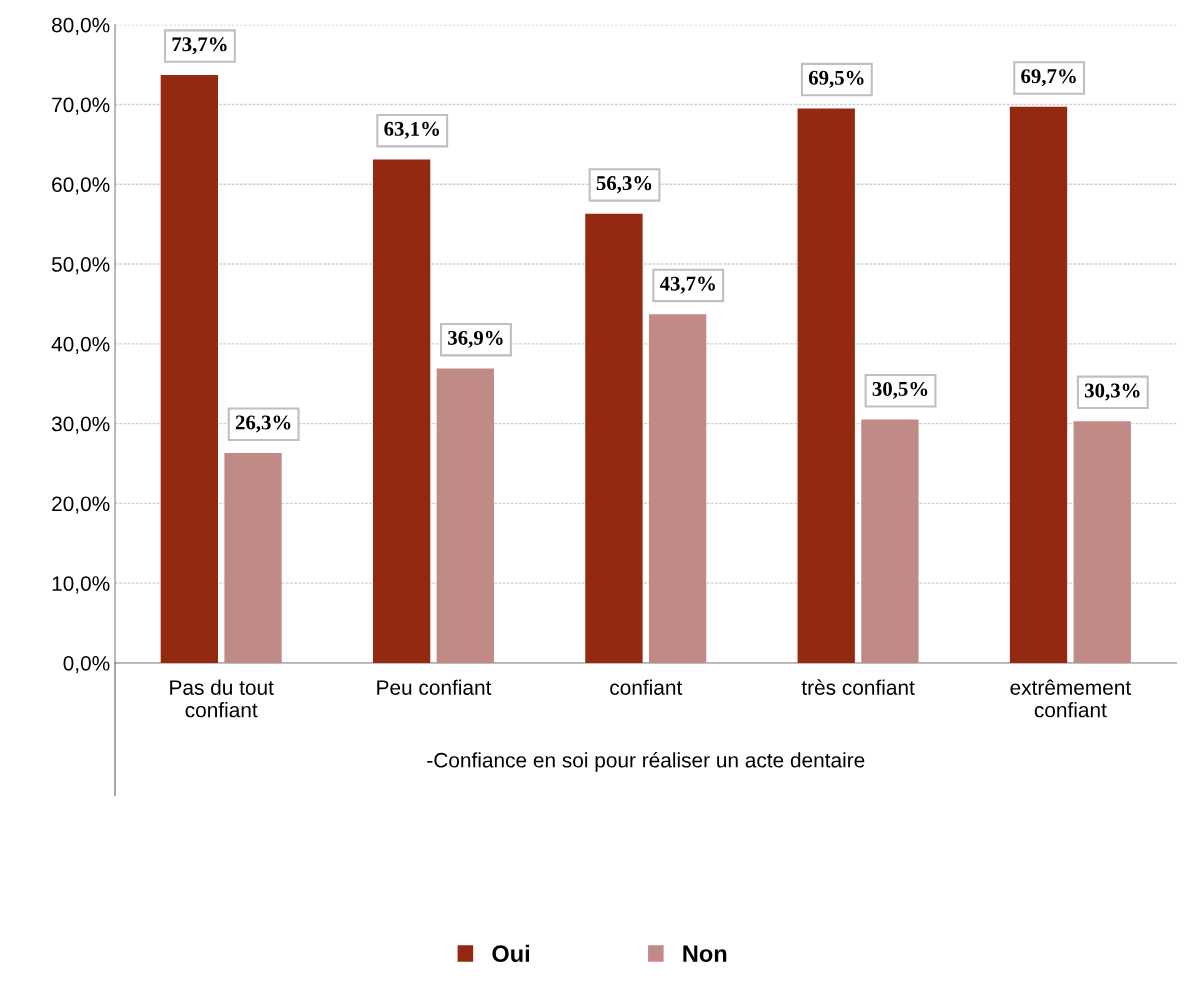 This screenshot has height=988, width=1186. Describe the element at coordinates (81, 186) in the screenshot. I see `y-tick-label: 60,0%` at that location.